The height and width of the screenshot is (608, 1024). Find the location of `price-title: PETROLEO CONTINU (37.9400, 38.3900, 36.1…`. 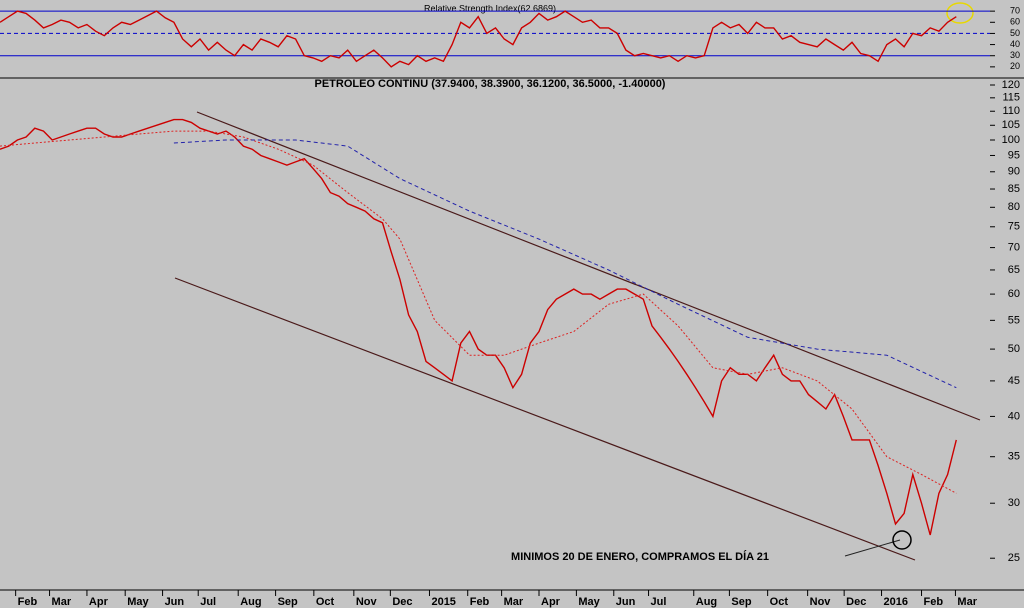

price-title: PETROLEO CONTINU (37.9400, 38.3900, 36.1… is located at coordinates (490, 84).